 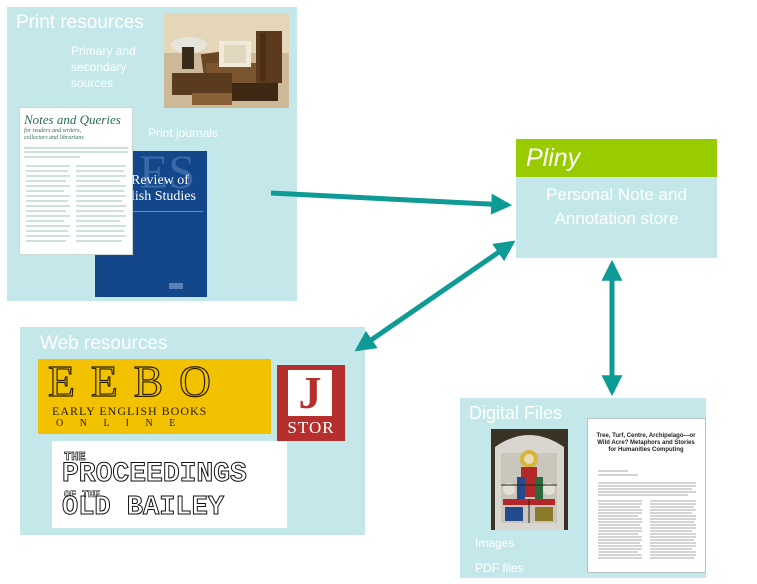 I want to click on print-journals-label: Print journals, so click(x=183, y=133).